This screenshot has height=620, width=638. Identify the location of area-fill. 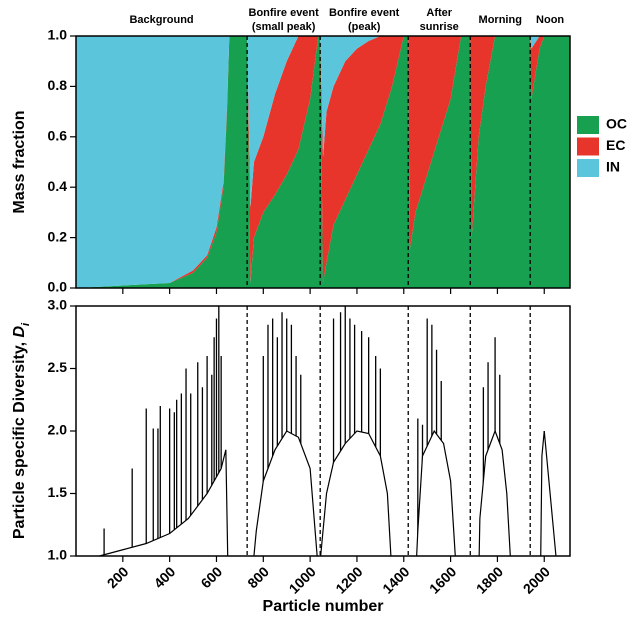
(327, 493).